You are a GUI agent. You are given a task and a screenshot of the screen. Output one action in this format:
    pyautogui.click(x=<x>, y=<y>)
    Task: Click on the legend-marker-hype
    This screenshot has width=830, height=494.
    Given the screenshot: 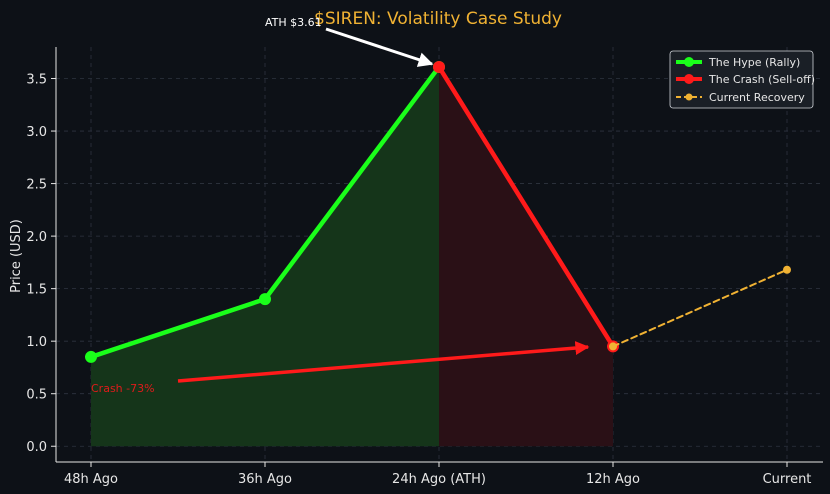 What is the action you would take?
    pyautogui.click(x=689, y=62)
    